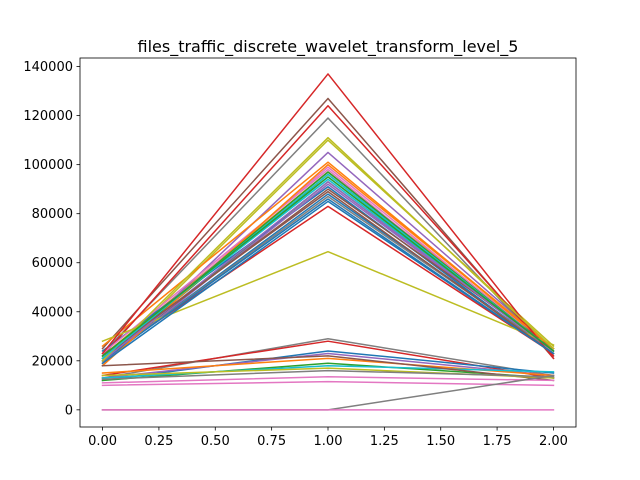 Image resolution: width=640 pixels, height=480 pixels. Describe the element at coordinates (215, 441) in the screenshot. I see `x-tick-label: 0.50` at that location.